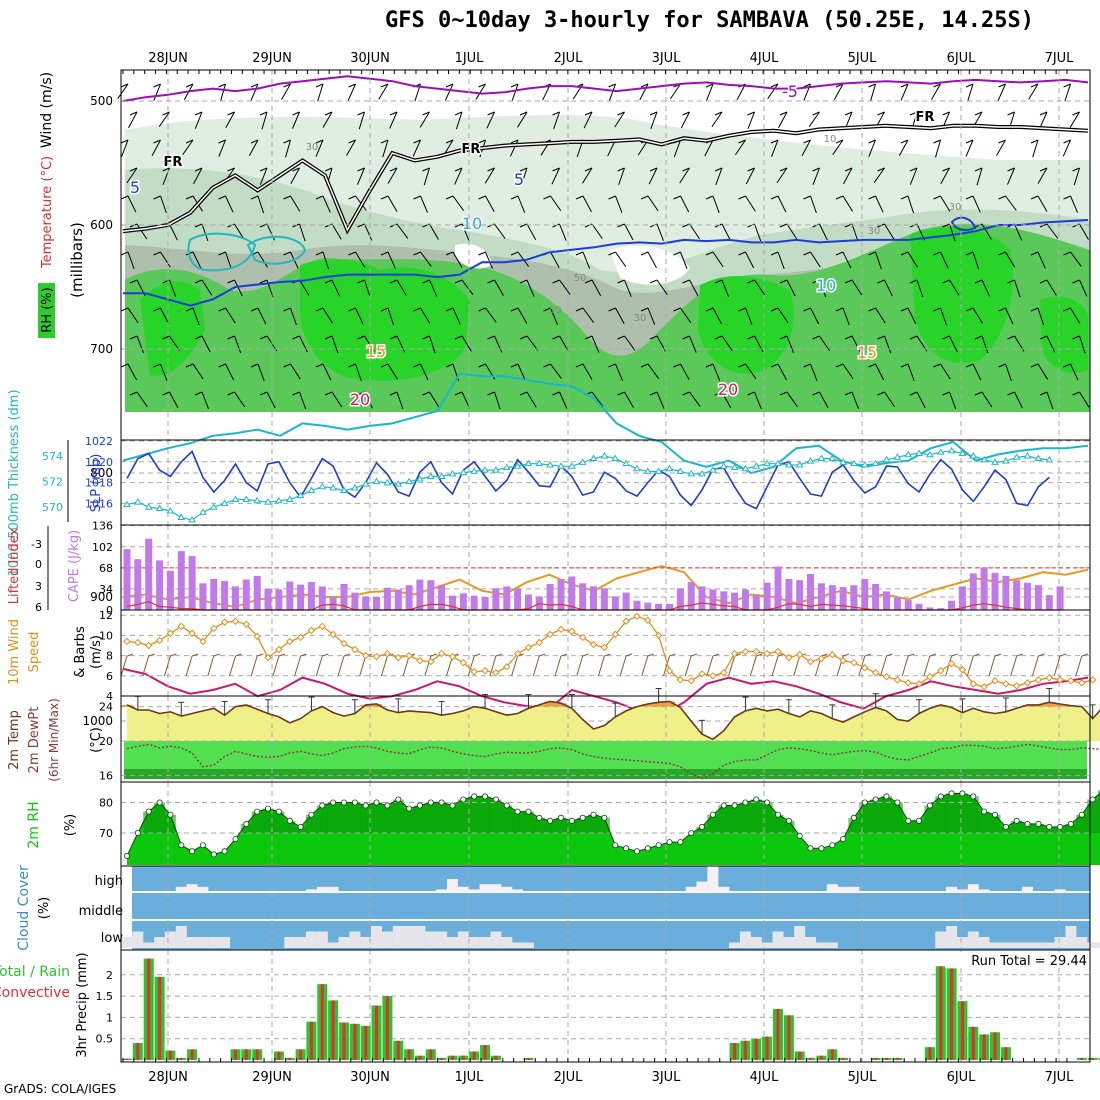  I want to click on isotherm-label: 15, so click(867, 352).